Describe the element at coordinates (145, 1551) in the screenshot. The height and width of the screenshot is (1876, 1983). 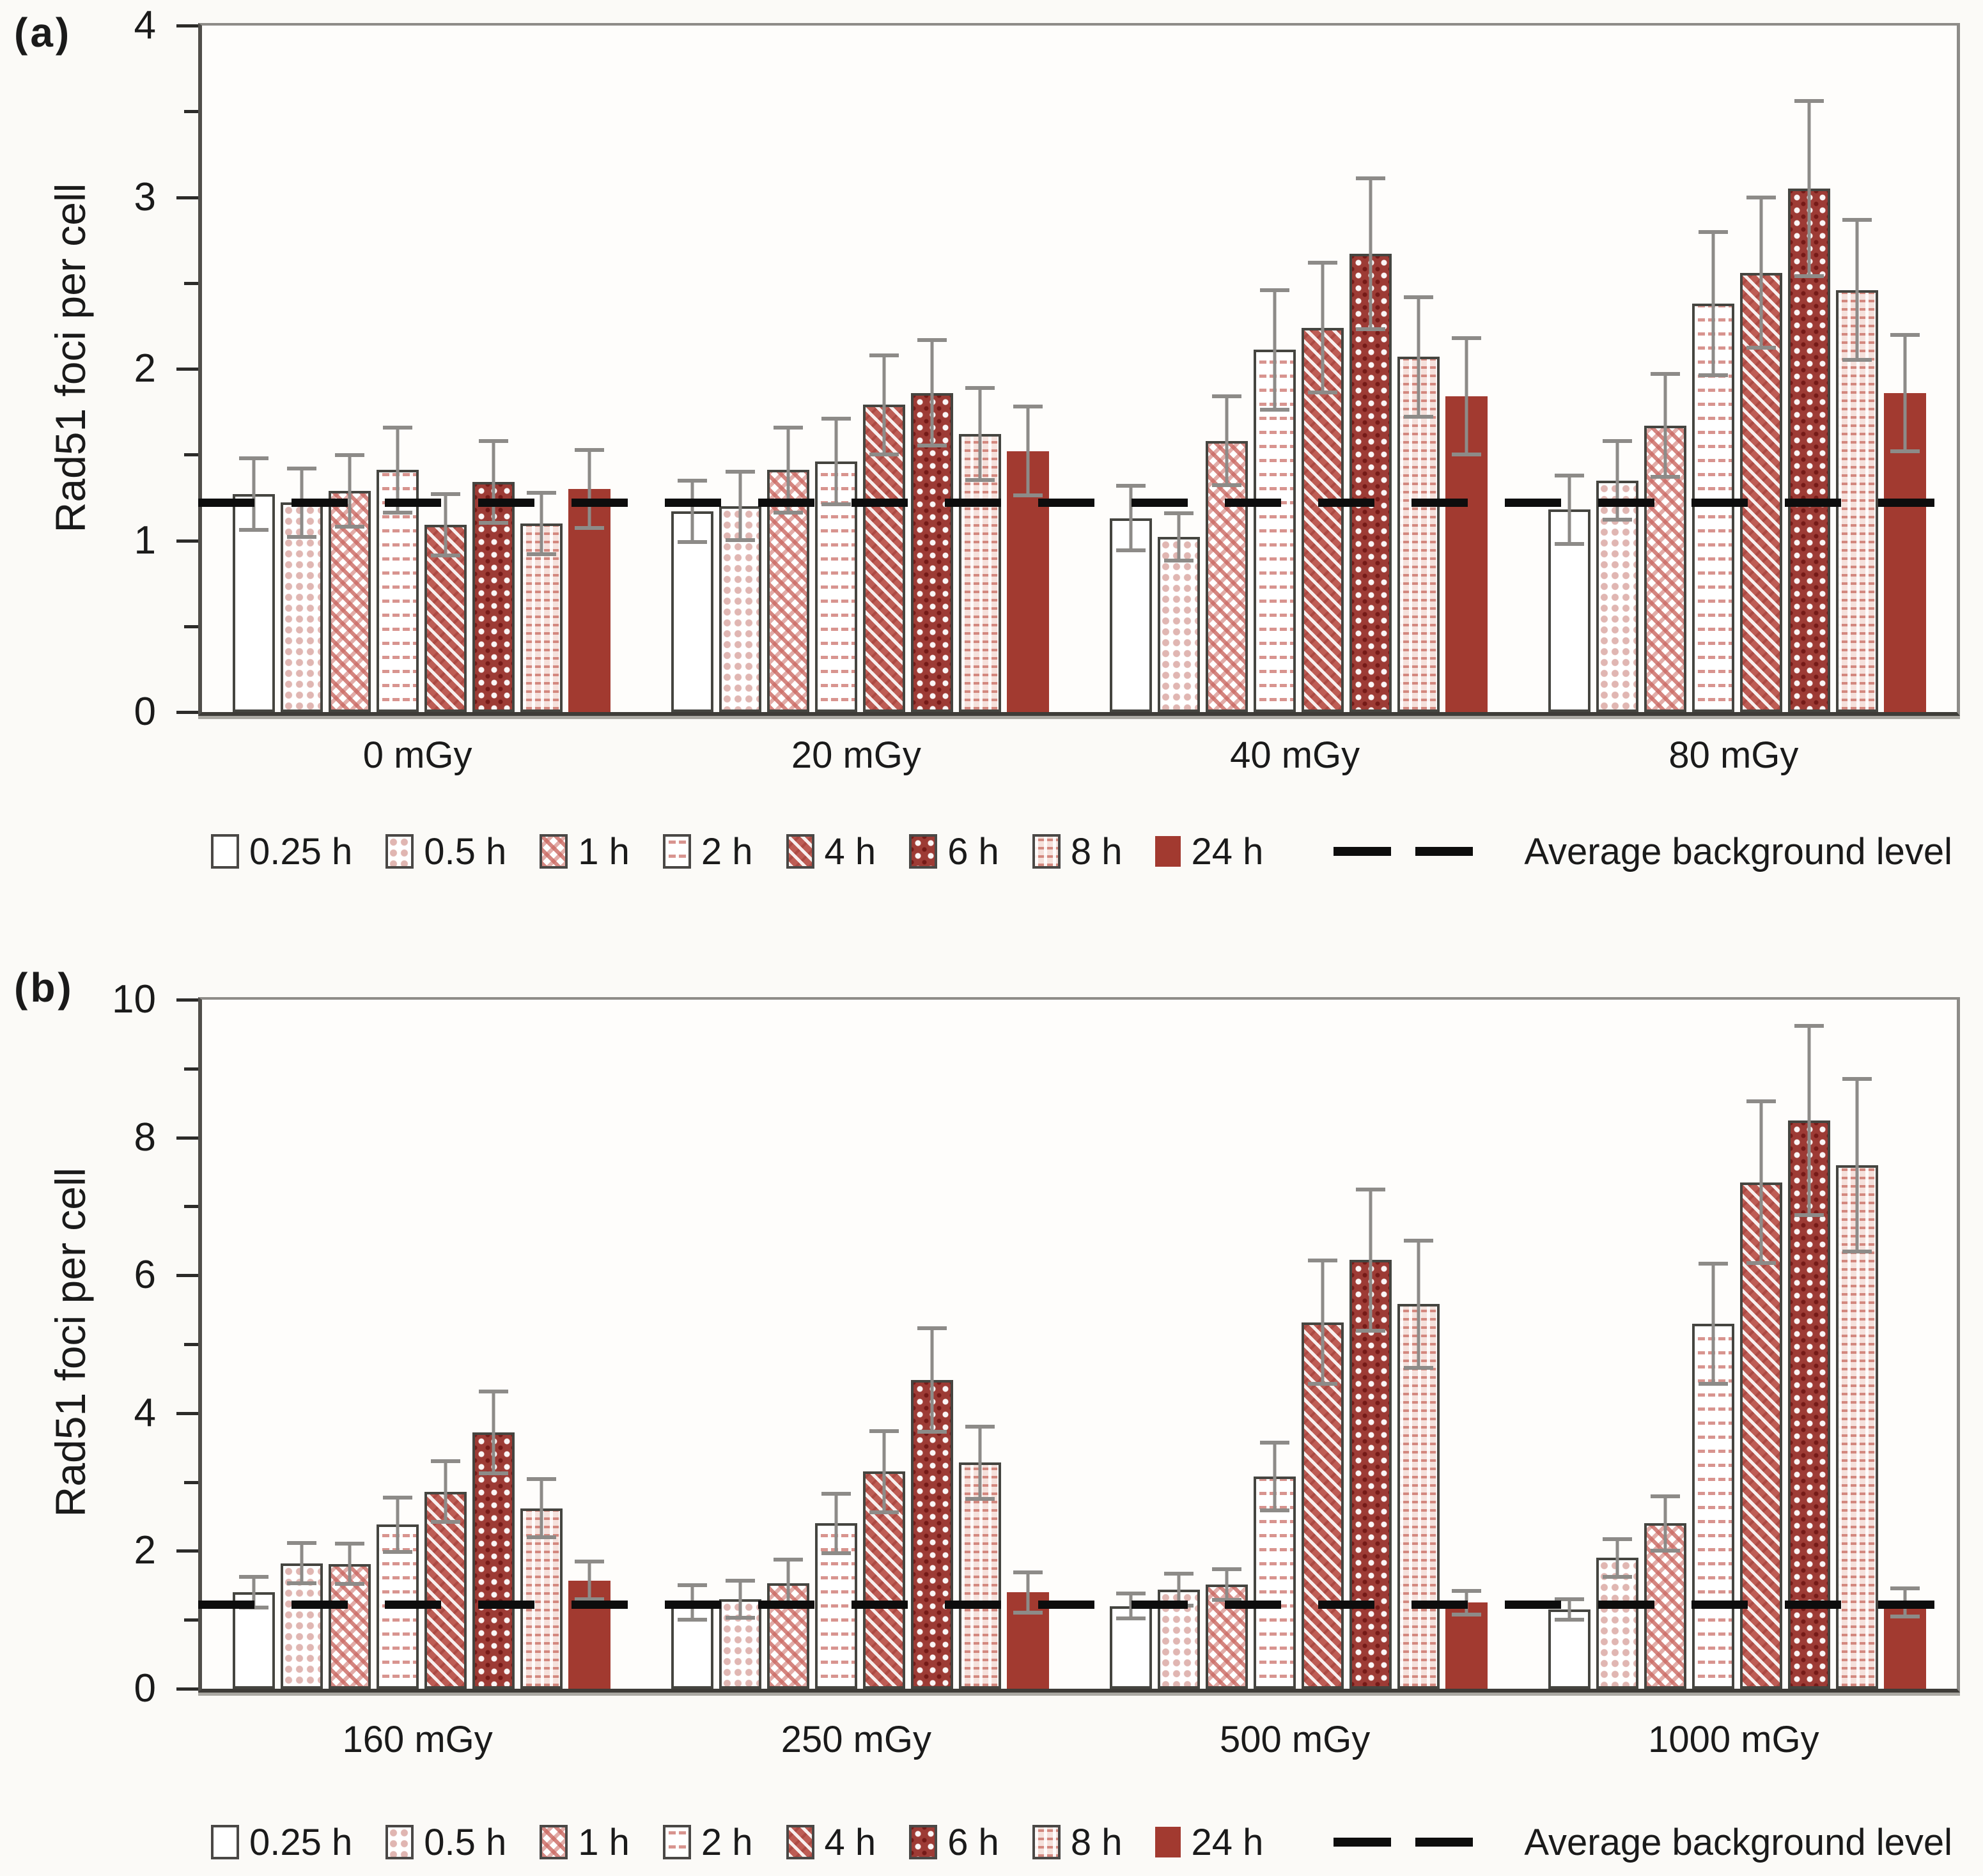
I see `y-axis-tick-label: 2` at that location.